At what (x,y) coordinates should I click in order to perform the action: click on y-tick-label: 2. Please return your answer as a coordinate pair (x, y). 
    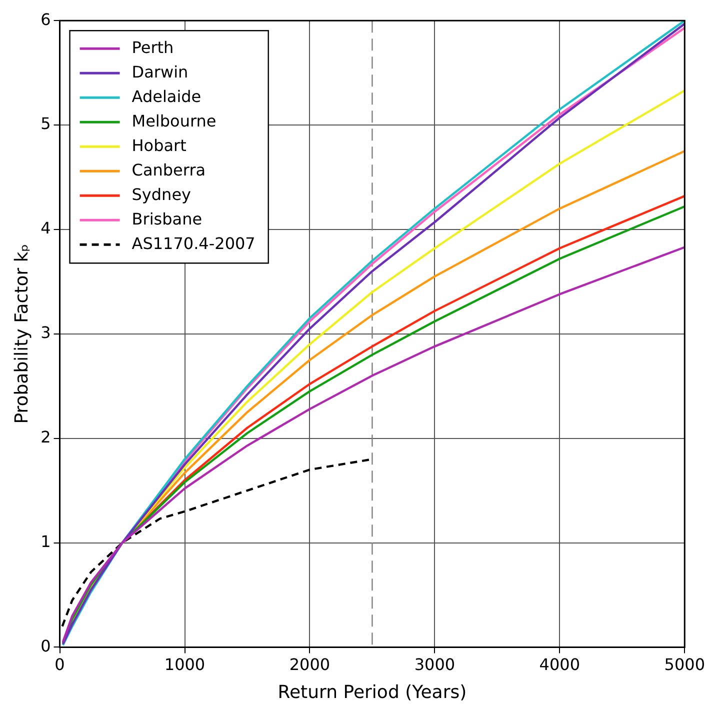
    Looking at the image, I should click on (45, 436).